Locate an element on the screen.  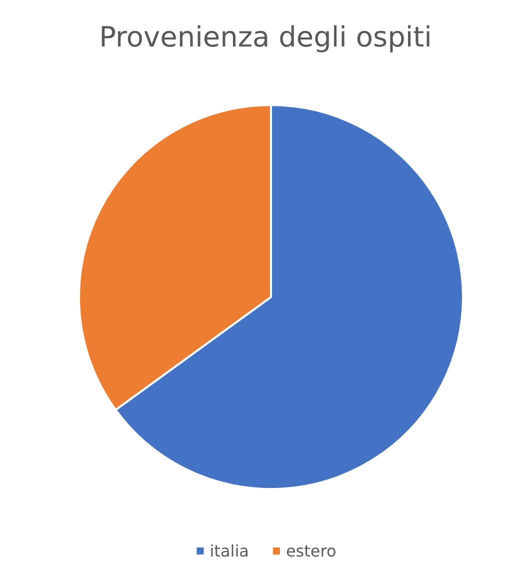
legend-label: estero is located at coordinates (311, 551).